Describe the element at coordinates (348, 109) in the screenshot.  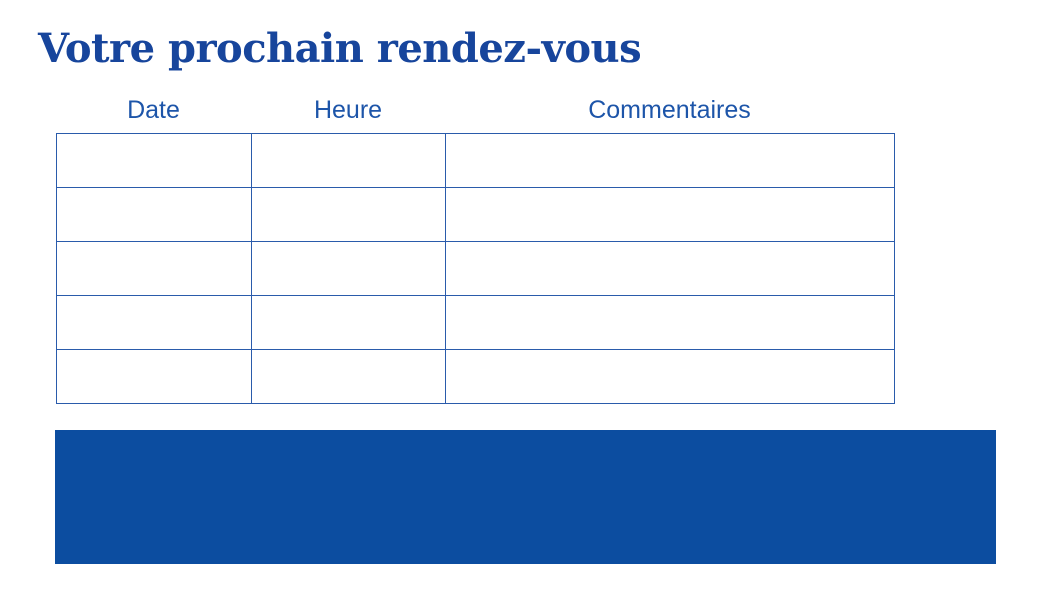
I see `column-header-heure: Heure` at that location.